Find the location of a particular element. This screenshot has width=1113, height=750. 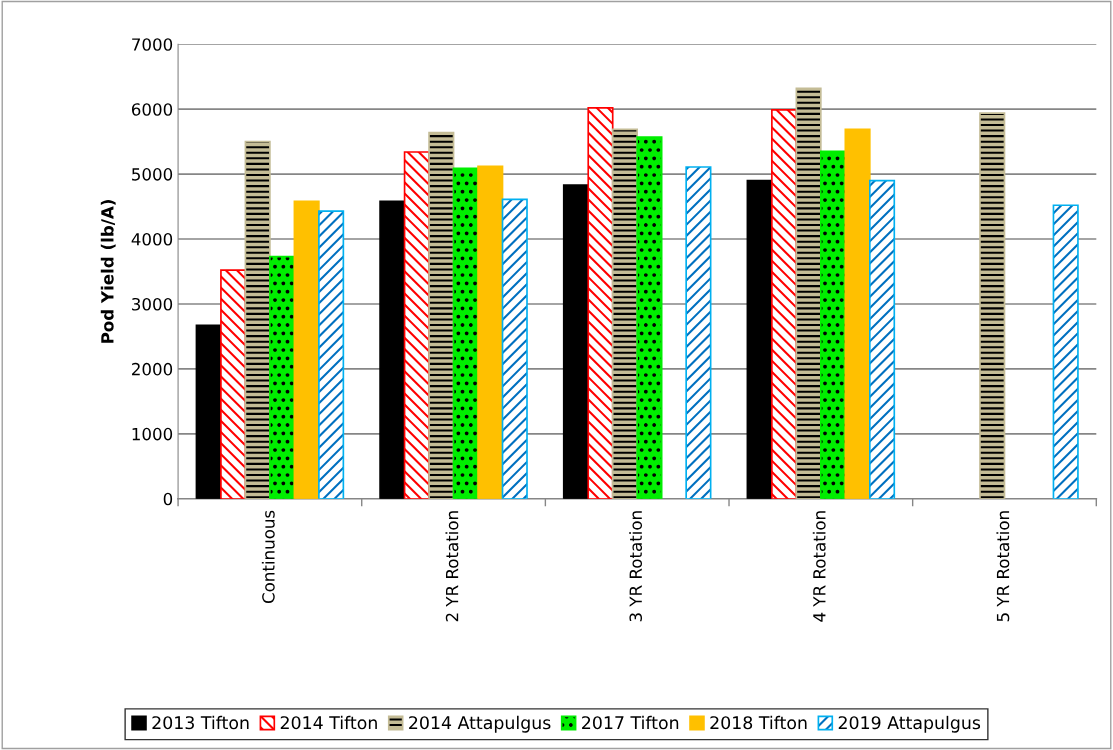

y-tick-label: 0 is located at coordinates (168, 499).